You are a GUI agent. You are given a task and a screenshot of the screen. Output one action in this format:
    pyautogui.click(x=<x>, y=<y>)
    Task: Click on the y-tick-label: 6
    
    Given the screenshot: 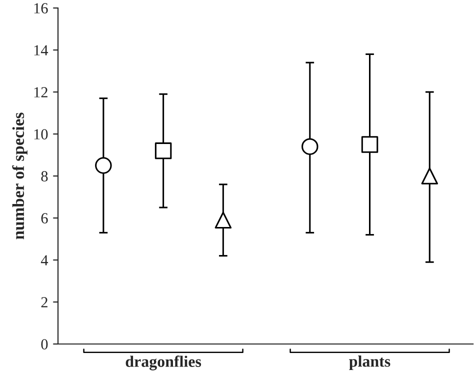 What is the action you would take?
    pyautogui.click(x=44, y=218)
    